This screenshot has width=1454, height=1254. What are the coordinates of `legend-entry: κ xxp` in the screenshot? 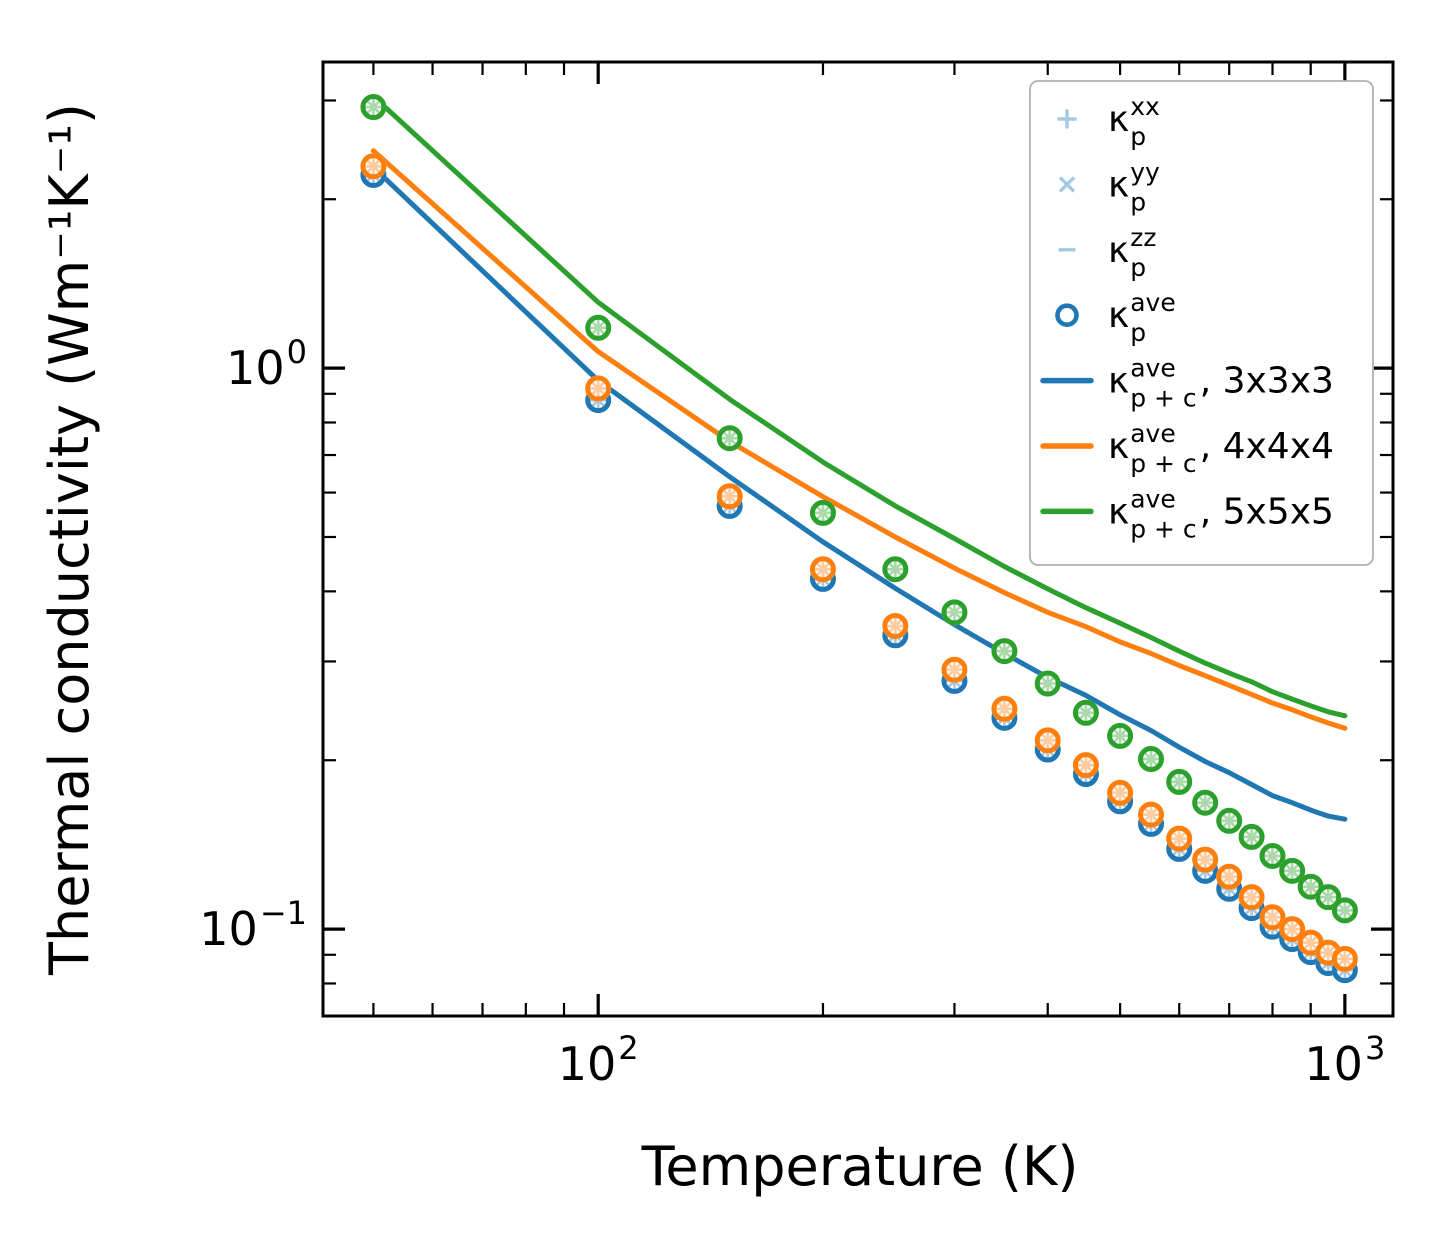 It's located at (1108, 121).